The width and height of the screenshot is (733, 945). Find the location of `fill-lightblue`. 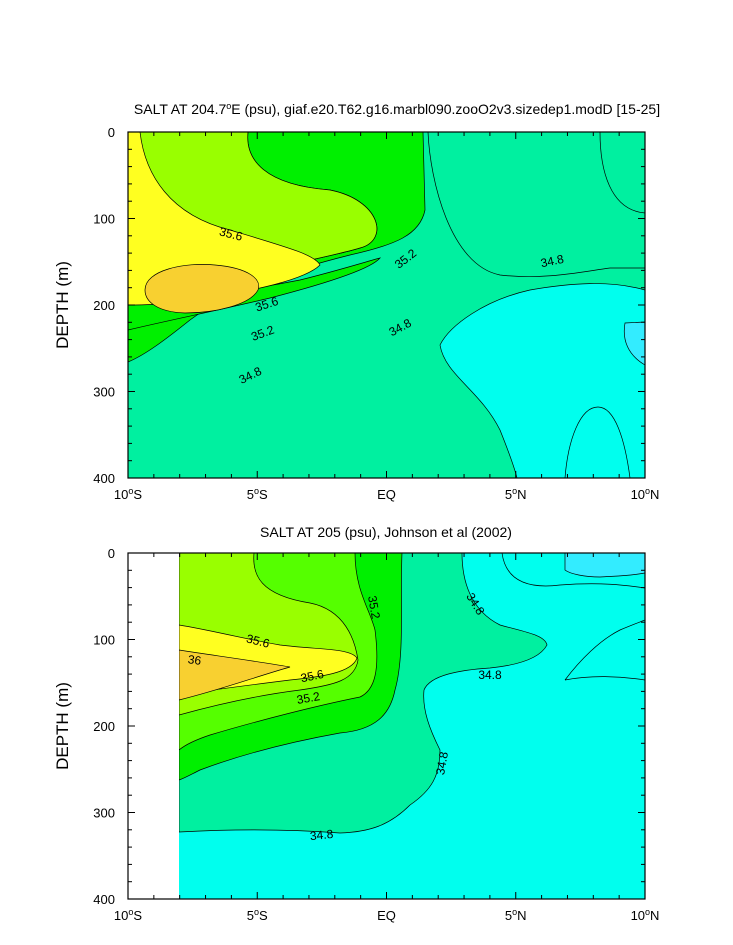

fill-lightblue is located at coordinates (604, 565).